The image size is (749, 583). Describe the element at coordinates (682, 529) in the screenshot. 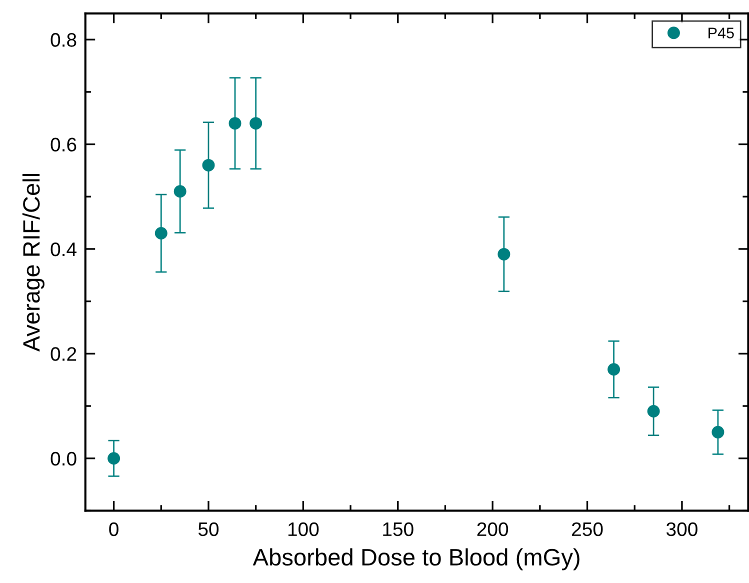

I see `x-tick-label: 300` at that location.